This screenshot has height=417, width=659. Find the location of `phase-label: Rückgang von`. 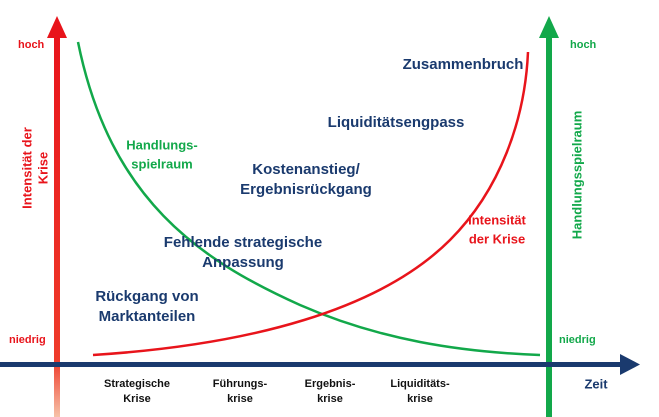

phase-label: Rückgang von is located at coordinates (146, 296).